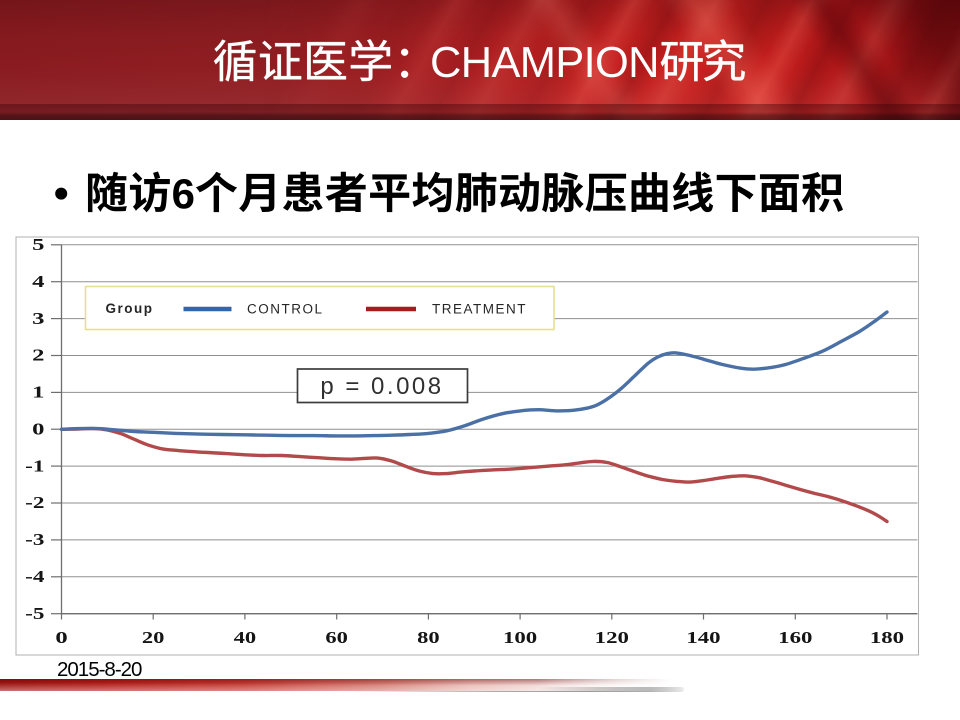  I want to click on svg-text: -3, so click(34, 539).